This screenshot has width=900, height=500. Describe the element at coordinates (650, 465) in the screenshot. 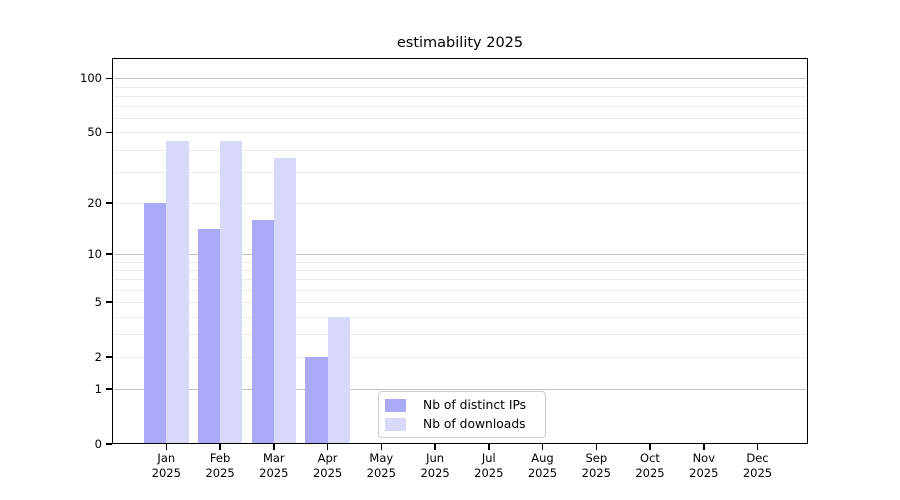

I see `x-tick-label-oct-2025: Oct 2025` at that location.